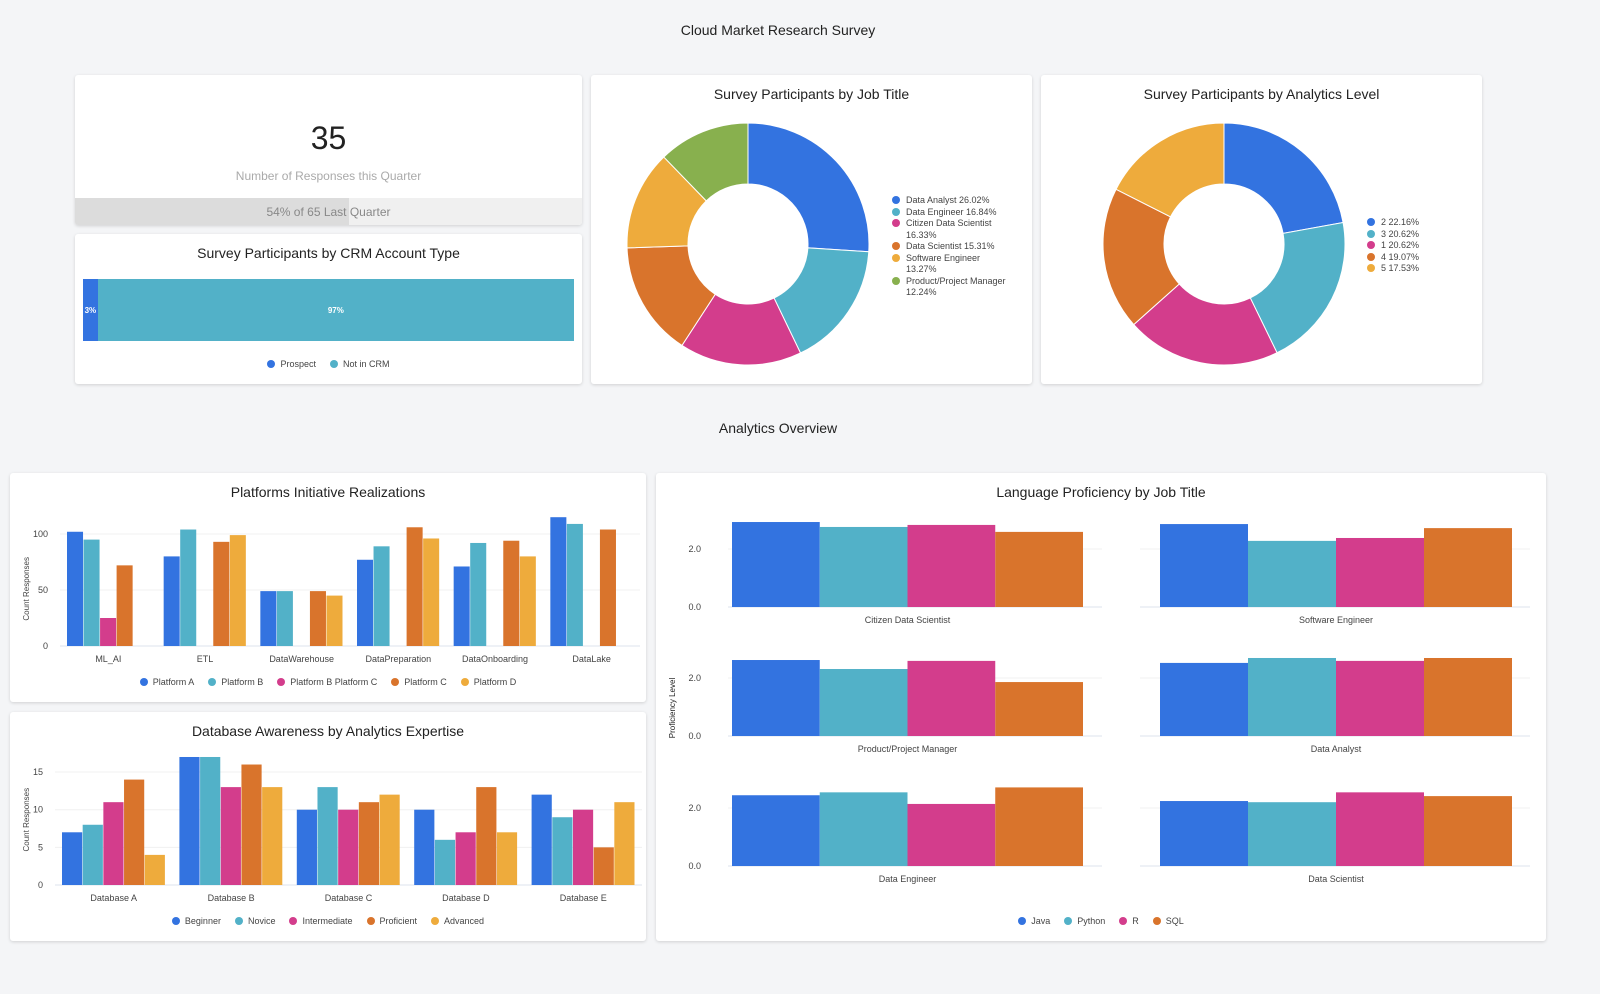 This screenshot has width=1600, height=994. What do you see at coordinates (328, 211) in the screenshot?
I see `kpi-progress-bar: 54% of 65 Last Quarter` at bounding box center [328, 211].